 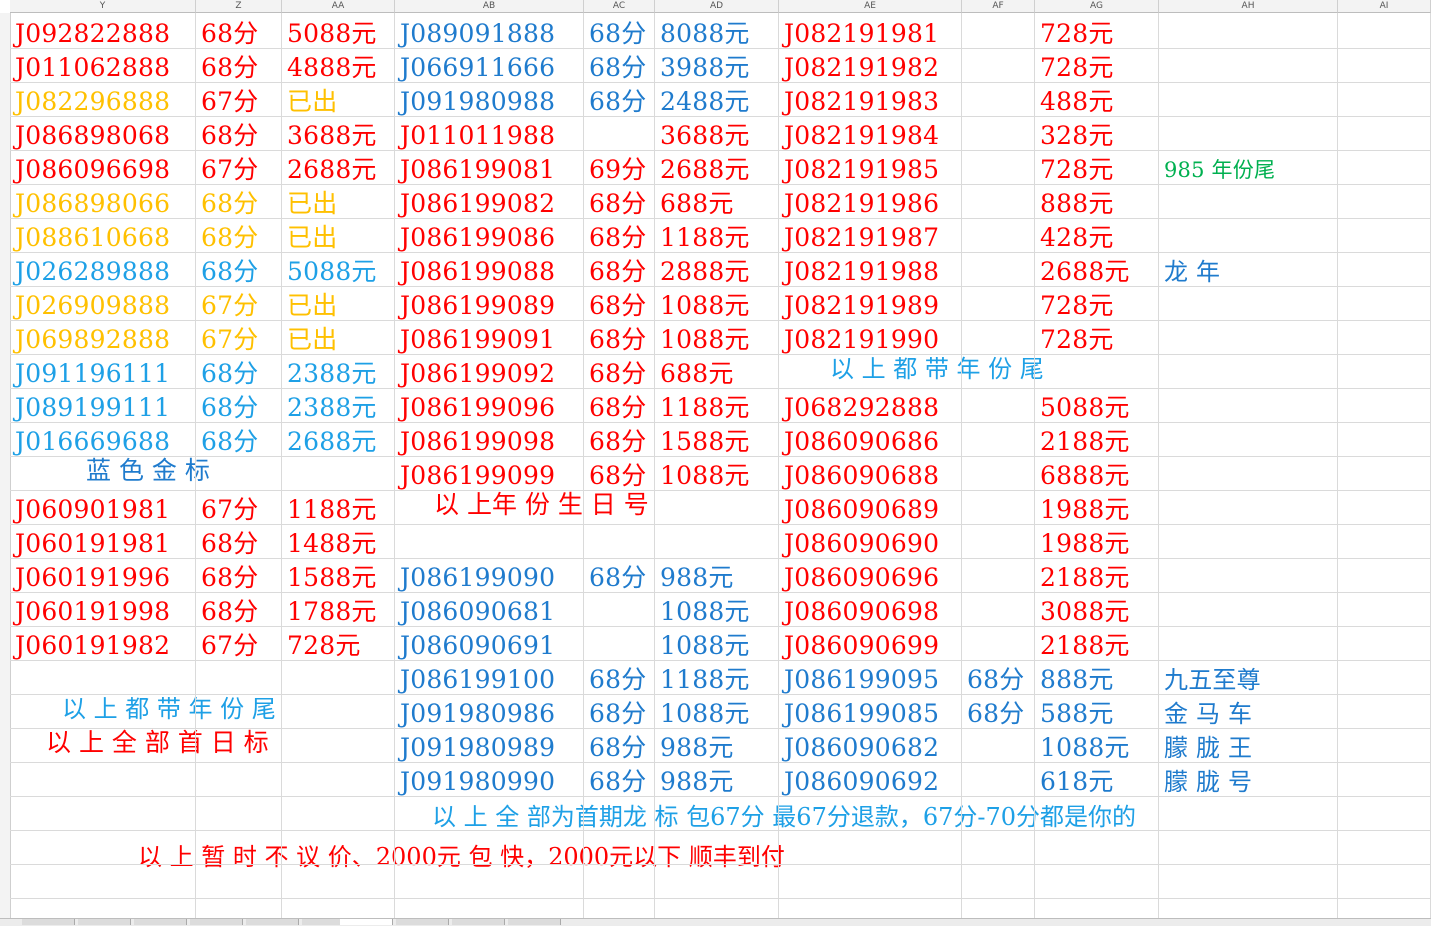 What do you see at coordinates (230, 611) in the screenshot?
I see `cell-z-18: 68分` at bounding box center [230, 611].